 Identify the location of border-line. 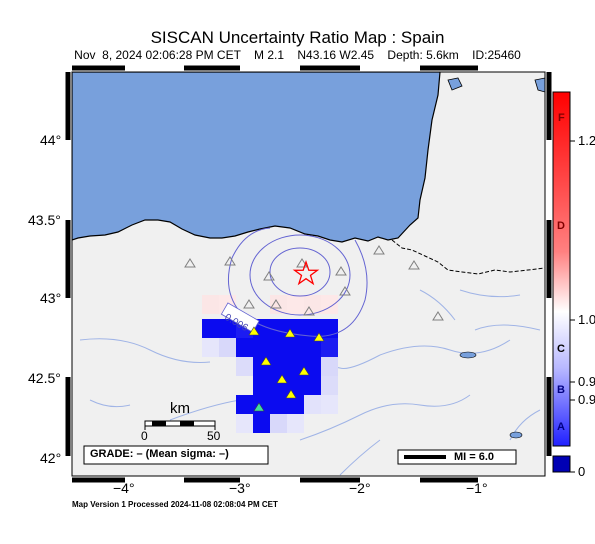
(468, 257).